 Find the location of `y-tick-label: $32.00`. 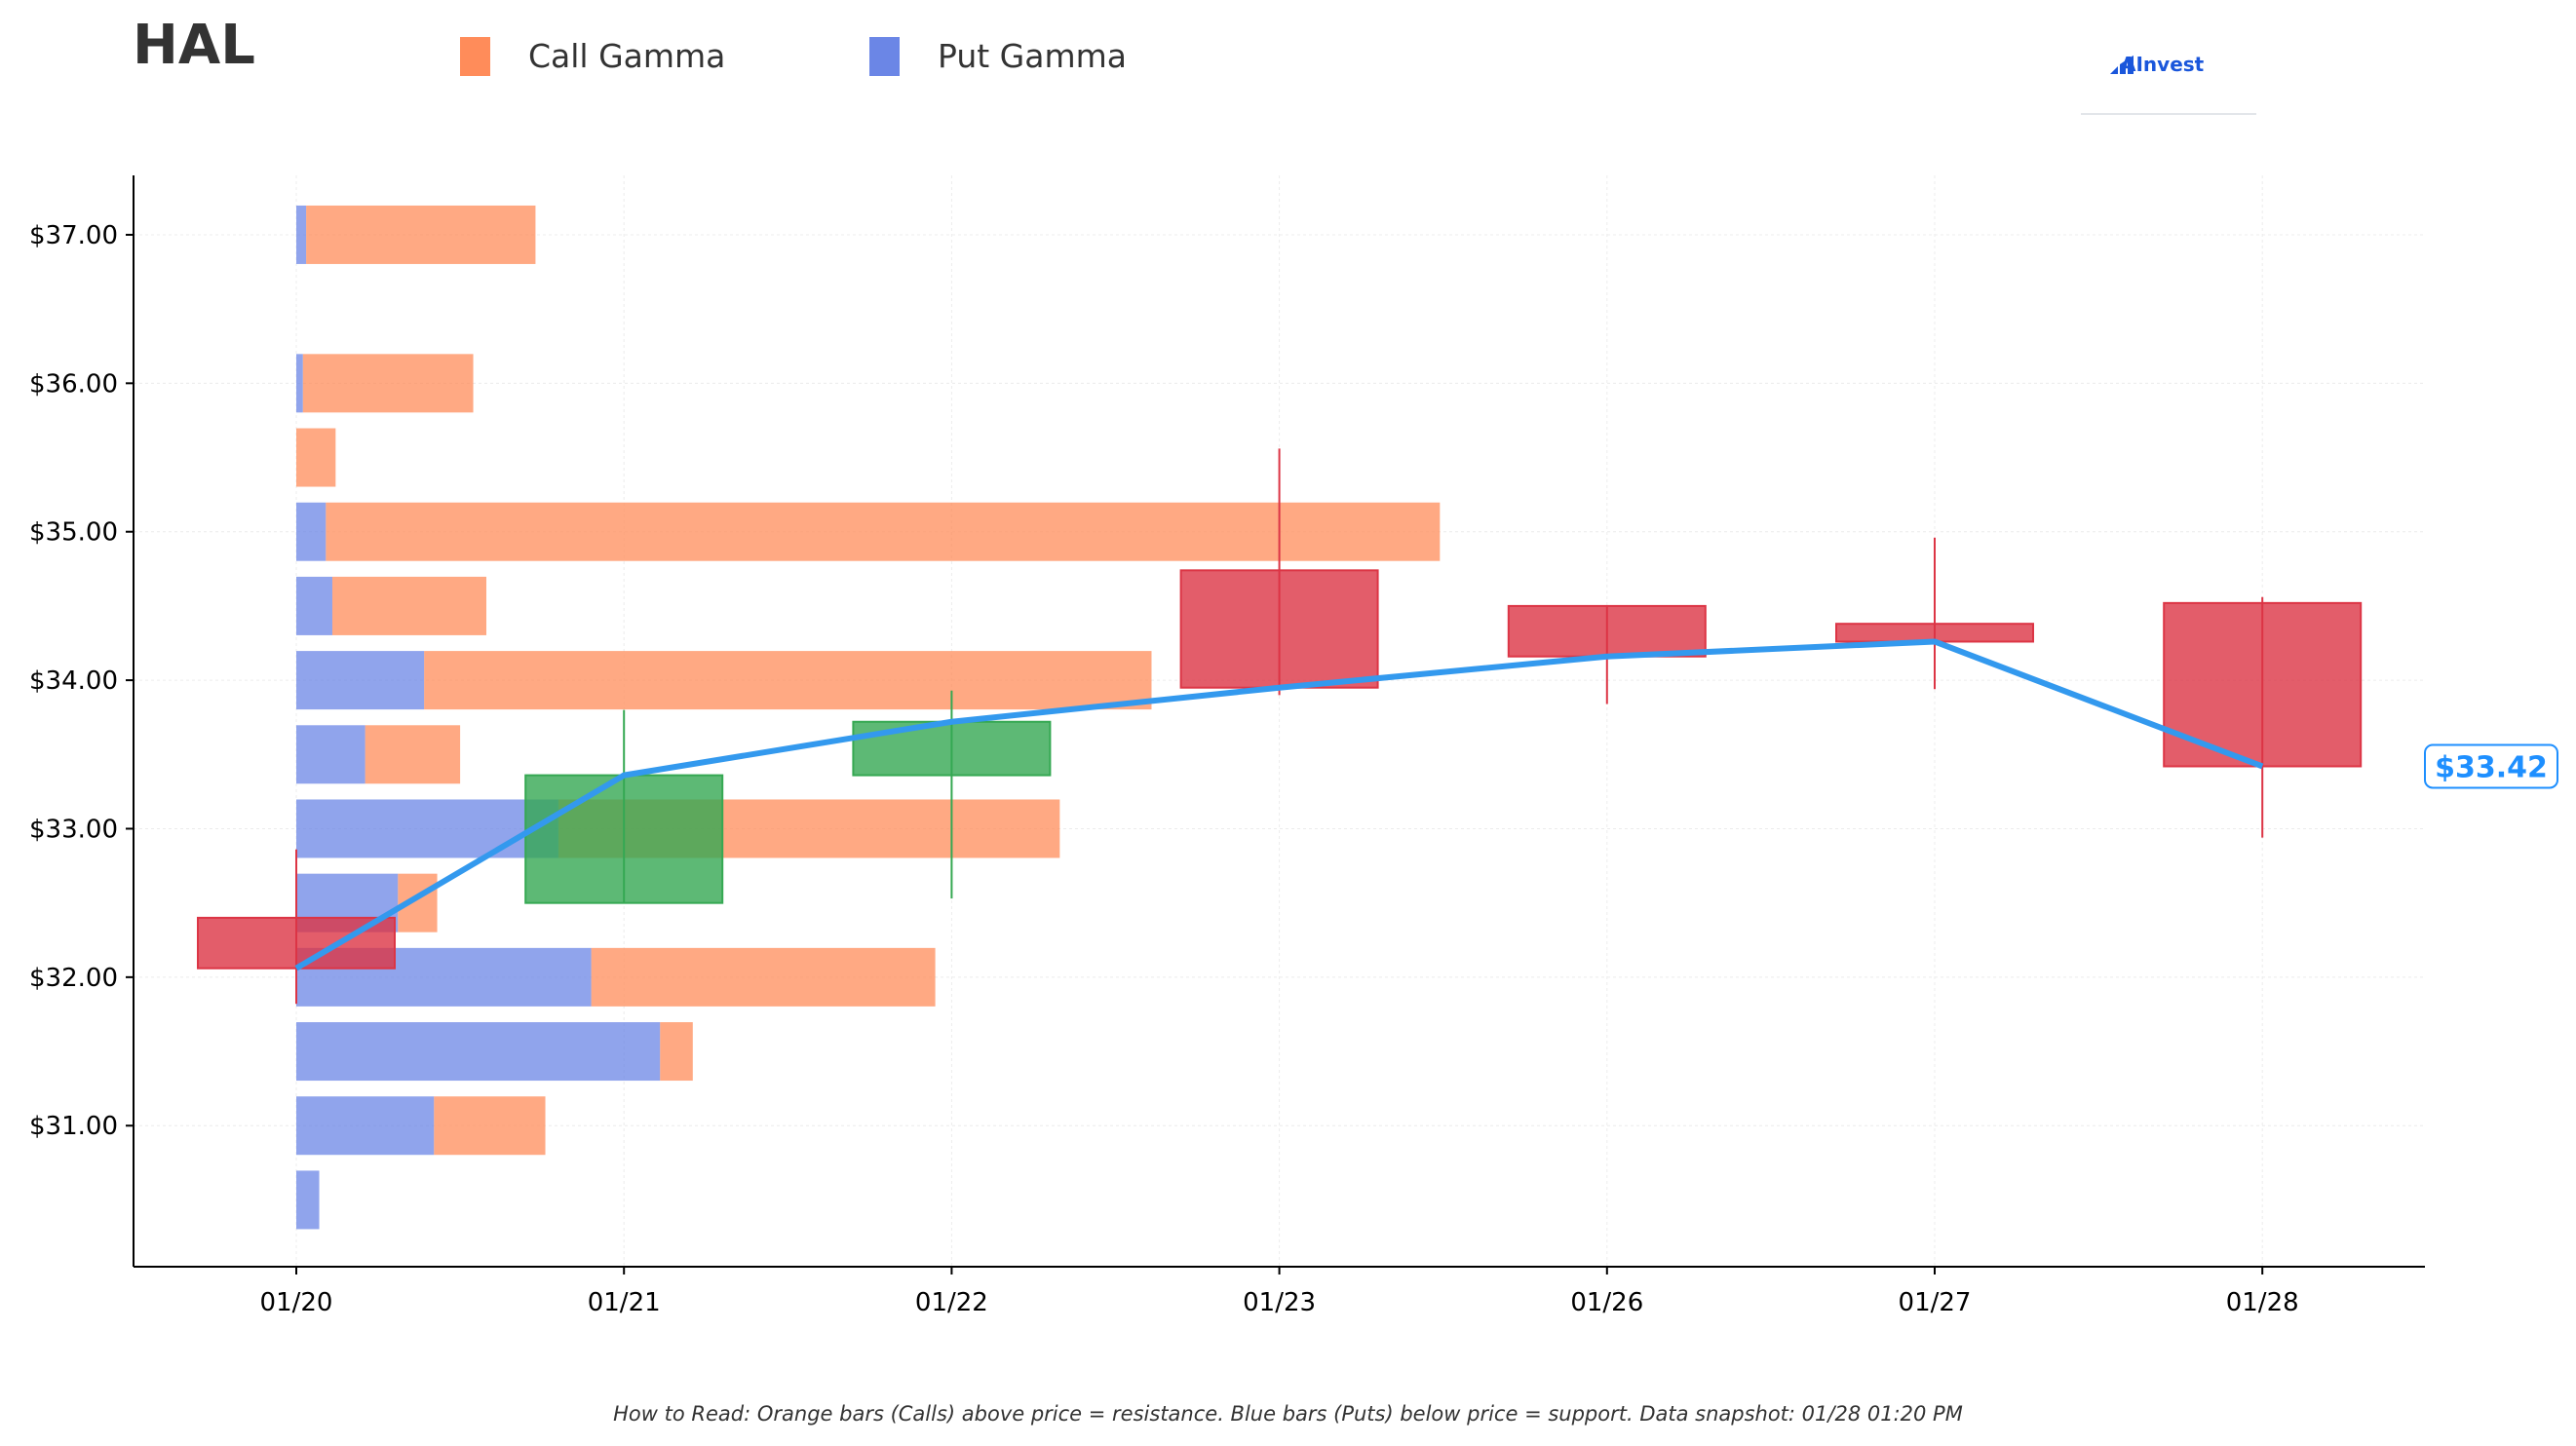

y-tick-label: $32.00 is located at coordinates (73, 978).